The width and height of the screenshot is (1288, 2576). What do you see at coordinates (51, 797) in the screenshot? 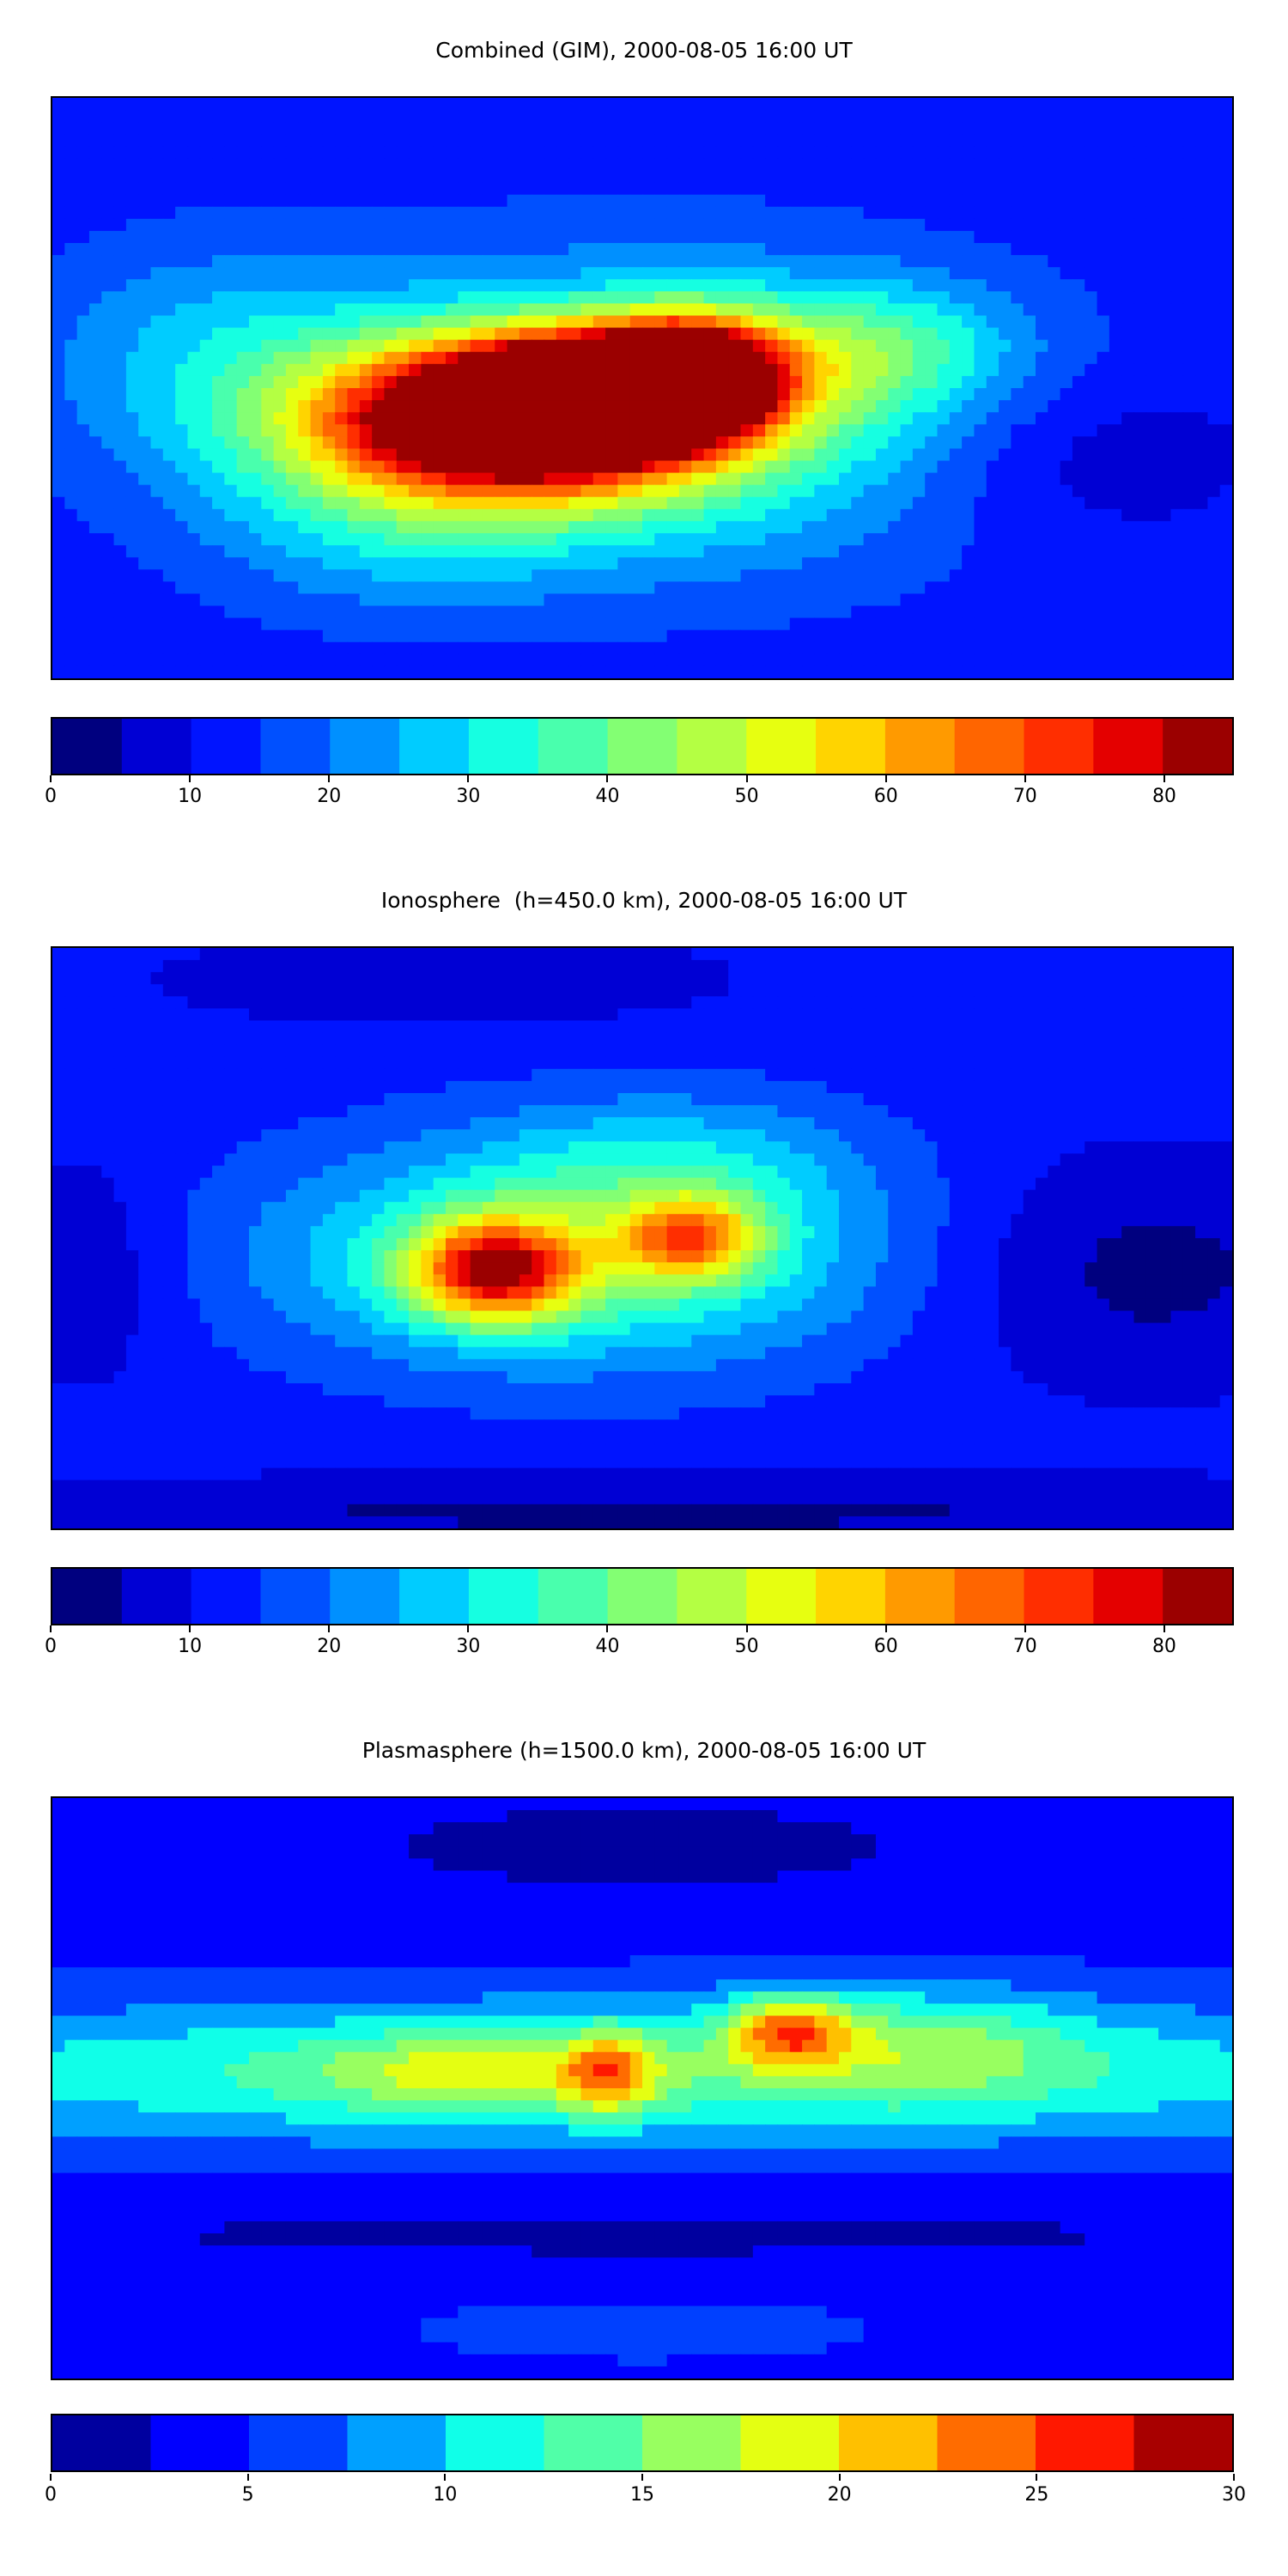
I see `tick-label: 0` at bounding box center [51, 797].